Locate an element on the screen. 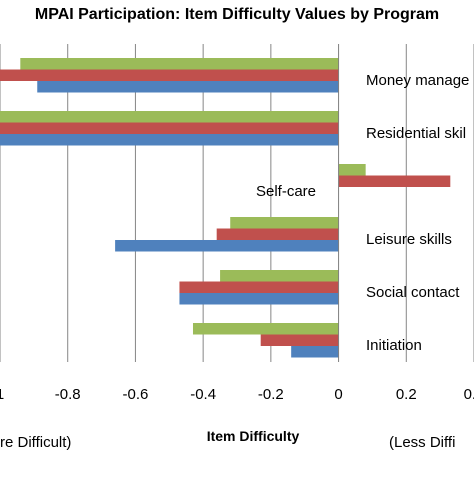 This screenshot has width=474, height=479. x-tick-label-7: 0.3 is located at coordinates (469, 394).